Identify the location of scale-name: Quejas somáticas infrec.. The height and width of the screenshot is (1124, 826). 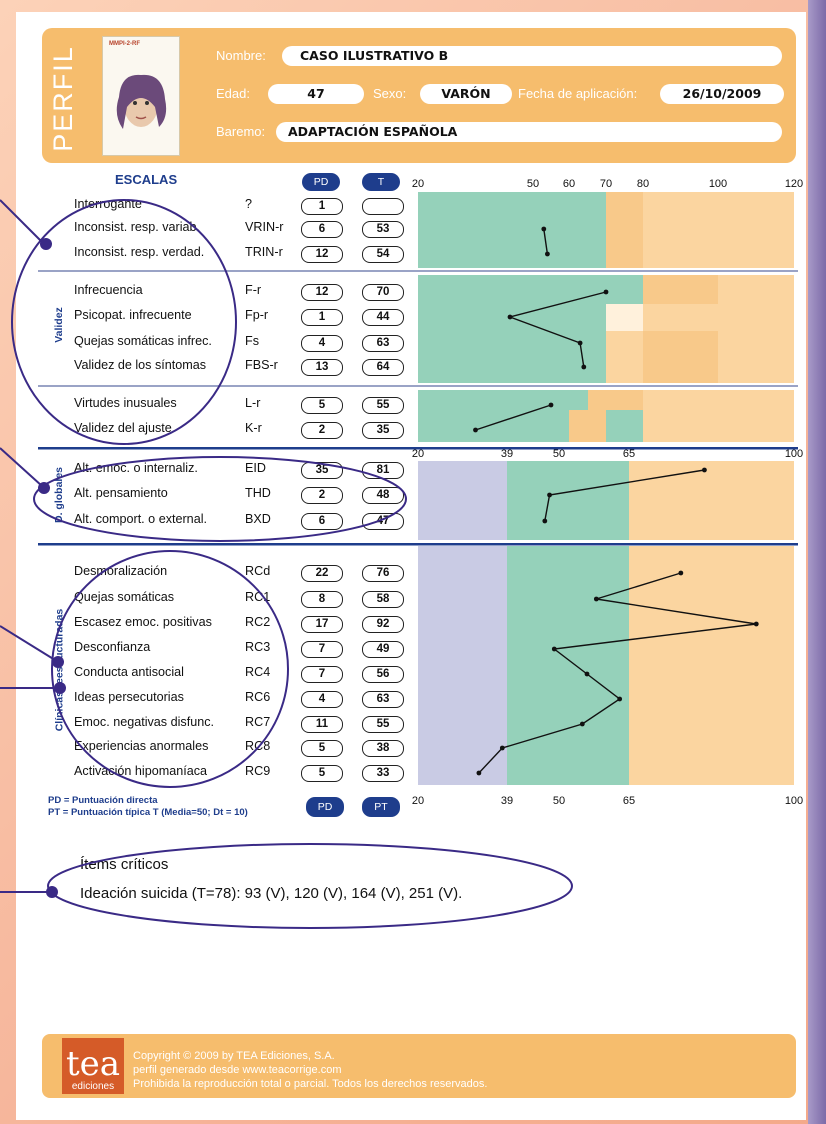
(143, 341).